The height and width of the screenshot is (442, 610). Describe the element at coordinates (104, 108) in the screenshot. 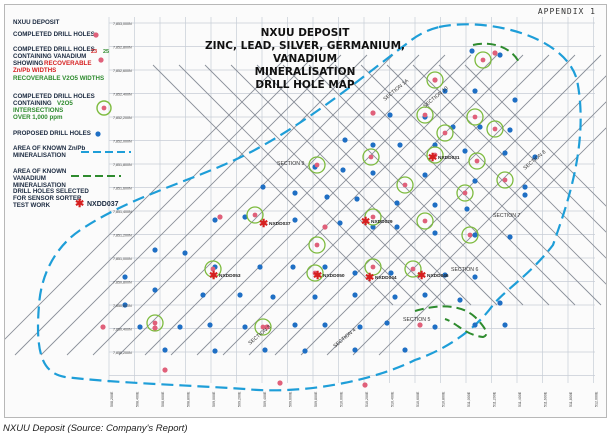

I see `legend-v2o5-symbol` at that location.